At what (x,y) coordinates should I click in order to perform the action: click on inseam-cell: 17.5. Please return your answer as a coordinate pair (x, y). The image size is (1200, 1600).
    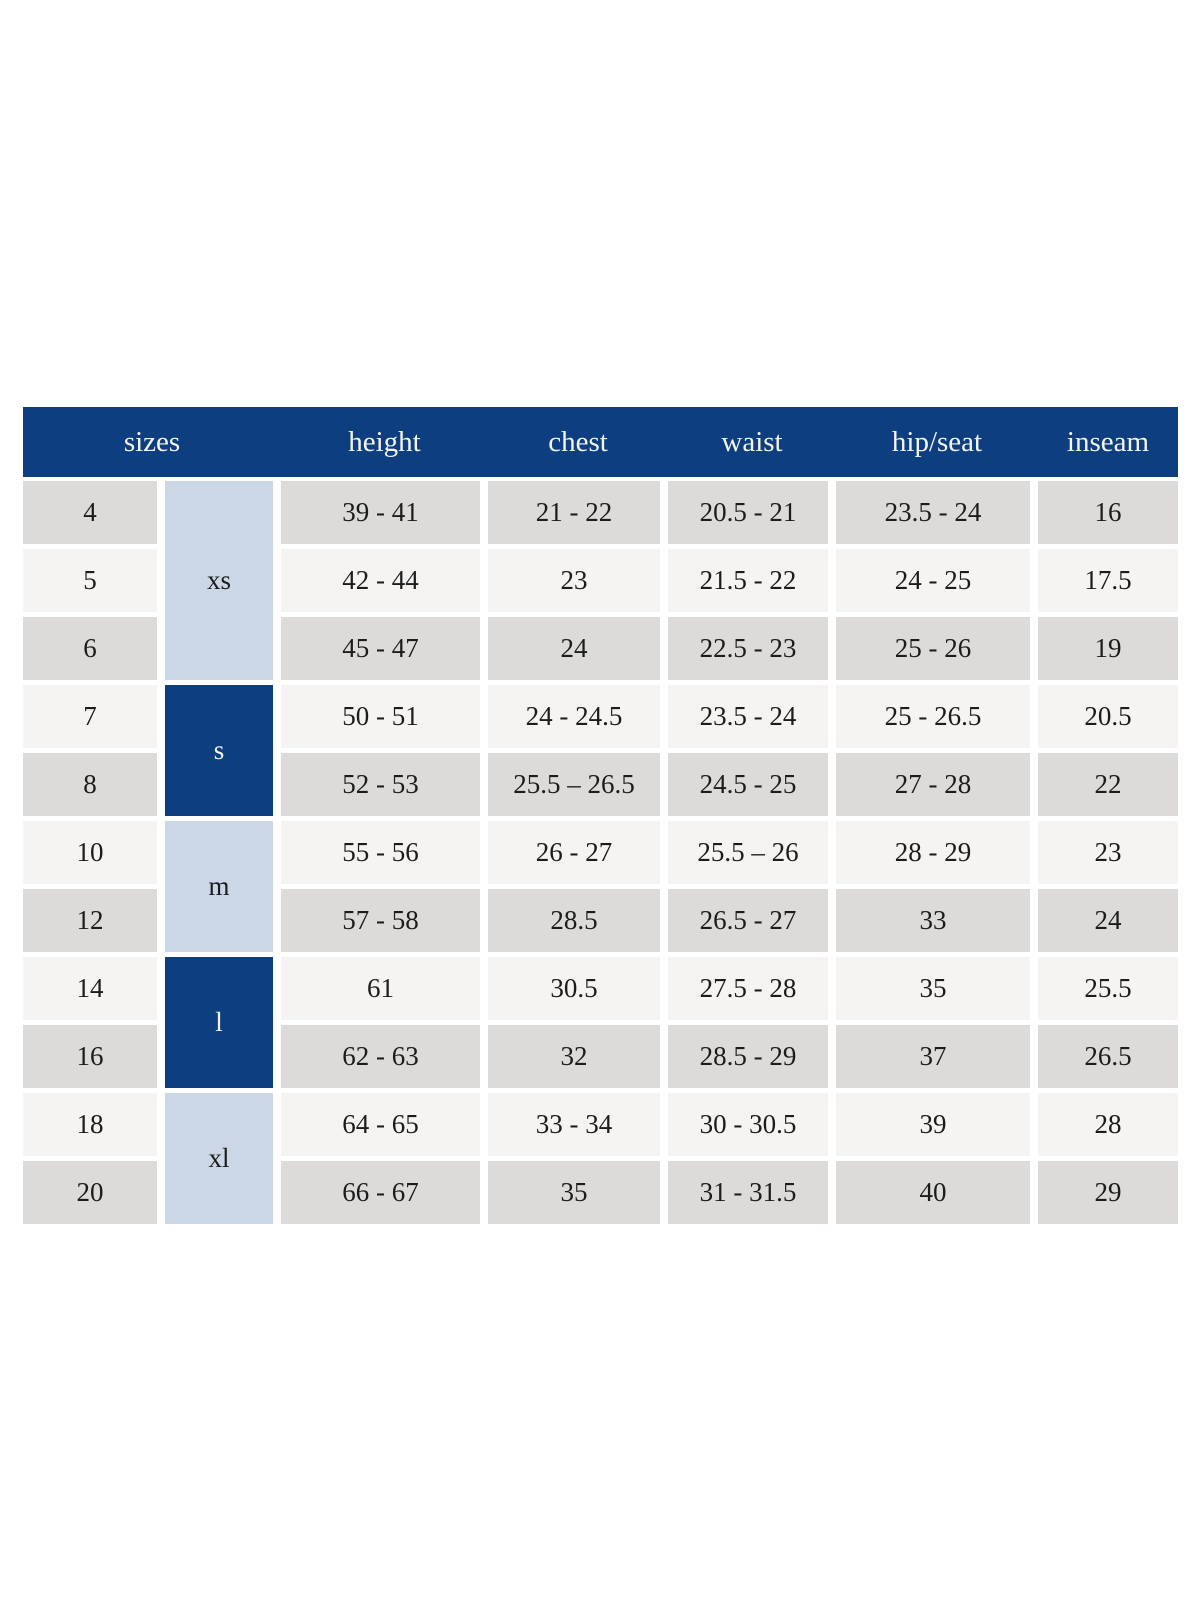
    Looking at the image, I should click on (1108, 583).